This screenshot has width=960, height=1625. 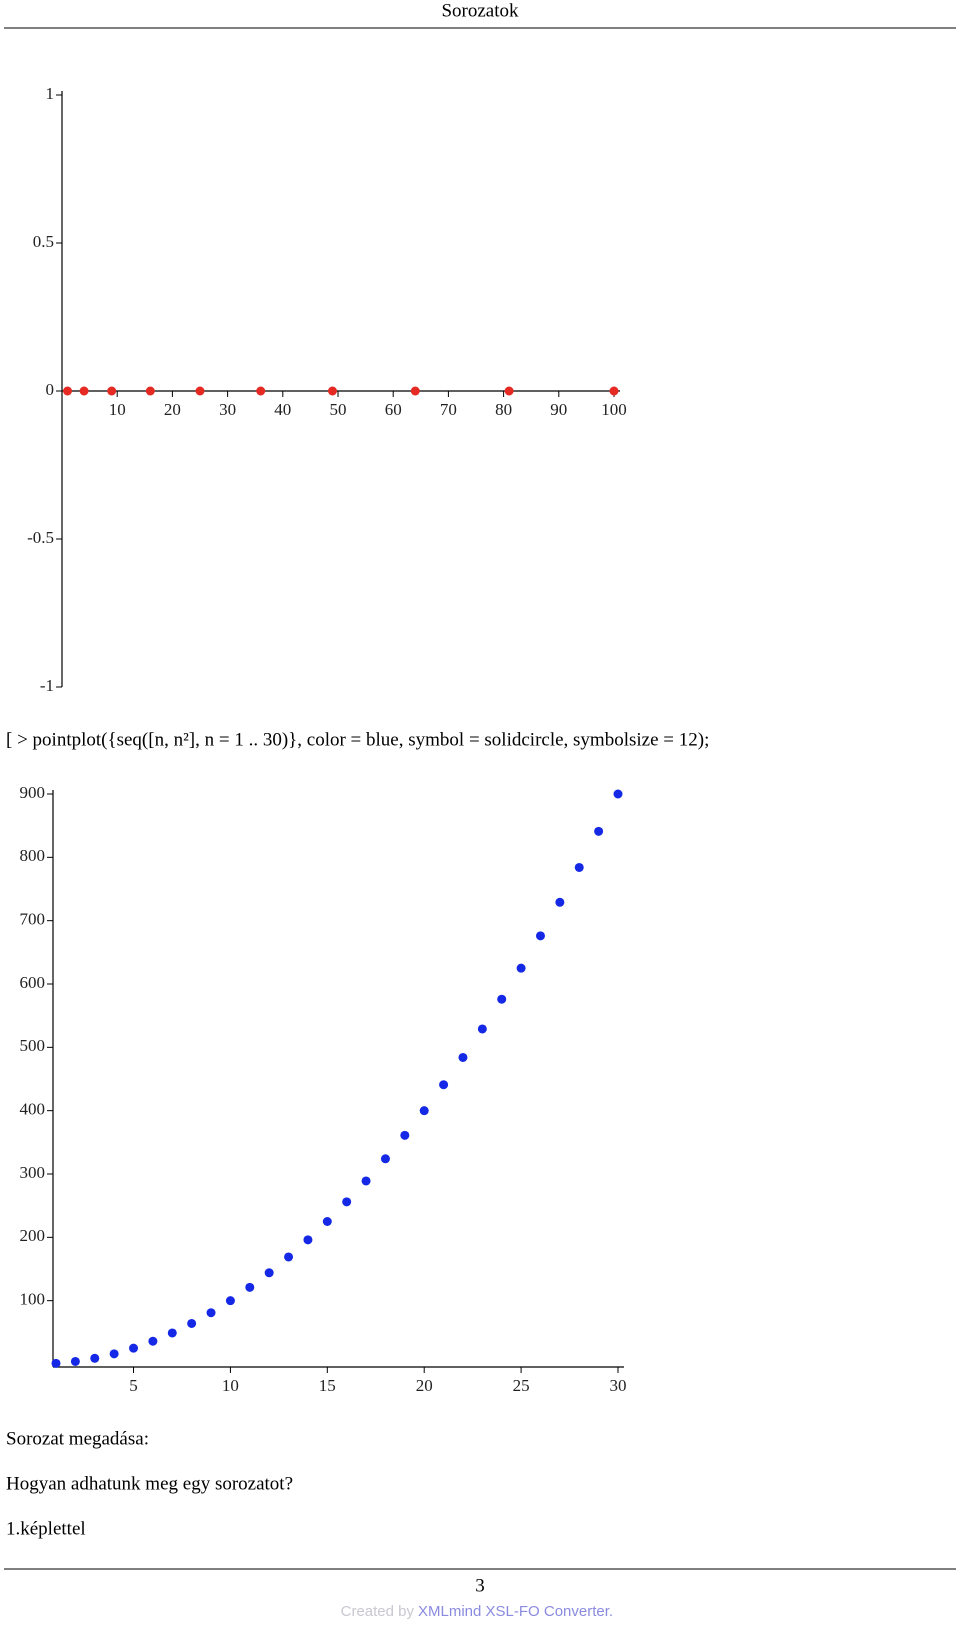 I want to click on y-tick-label: 300, so click(x=33, y=1172).